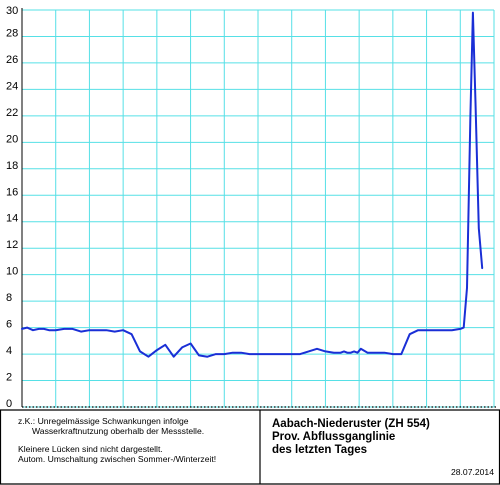 This screenshot has height=485, width=500. What do you see at coordinates (9, 298) in the screenshot?
I see `y-tick-label: 8` at bounding box center [9, 298].